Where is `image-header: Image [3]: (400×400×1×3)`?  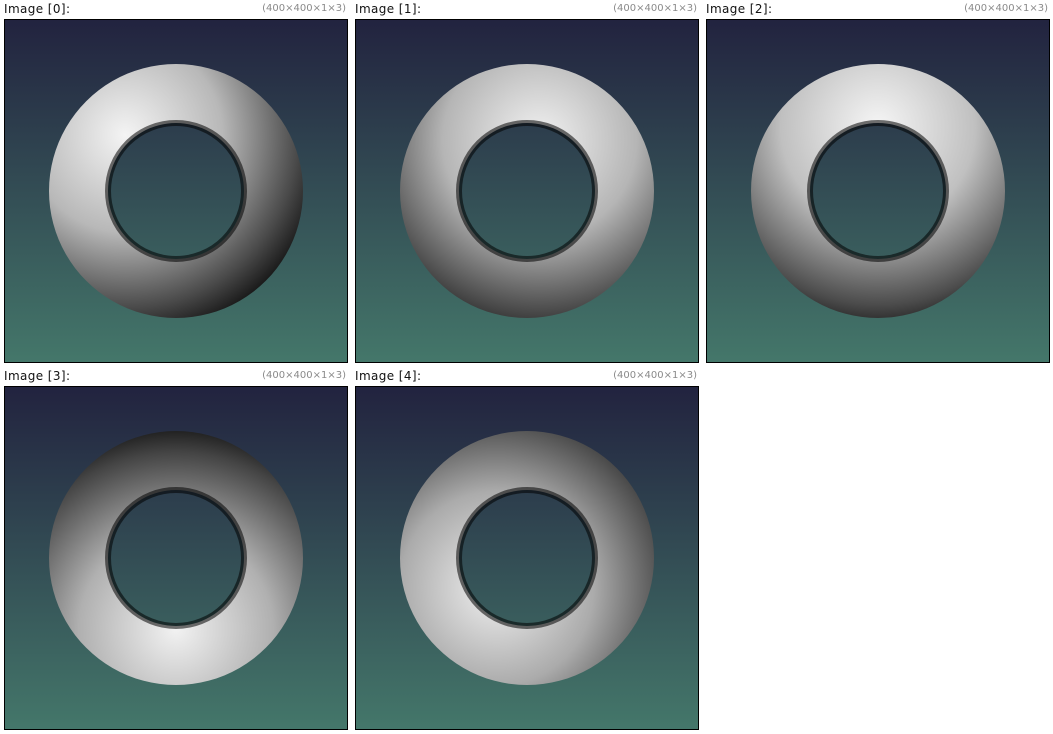
image-header: Image [3]: (400×400×1×3) is located at coordinates (176, 376).